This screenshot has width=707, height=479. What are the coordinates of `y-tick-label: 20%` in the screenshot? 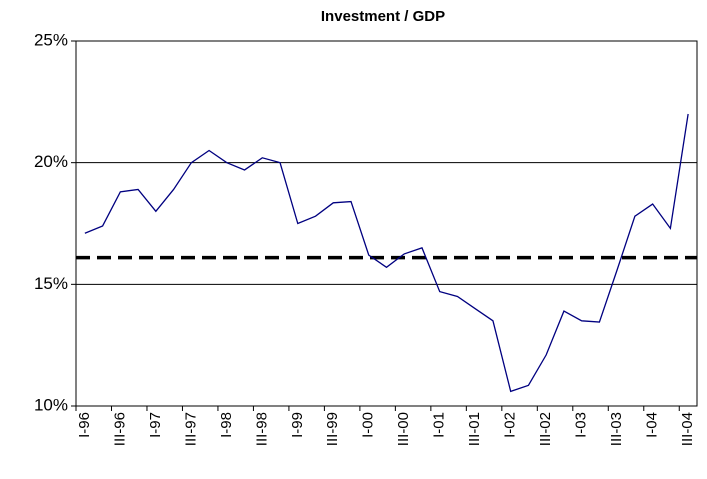 It's located at (51, 161).